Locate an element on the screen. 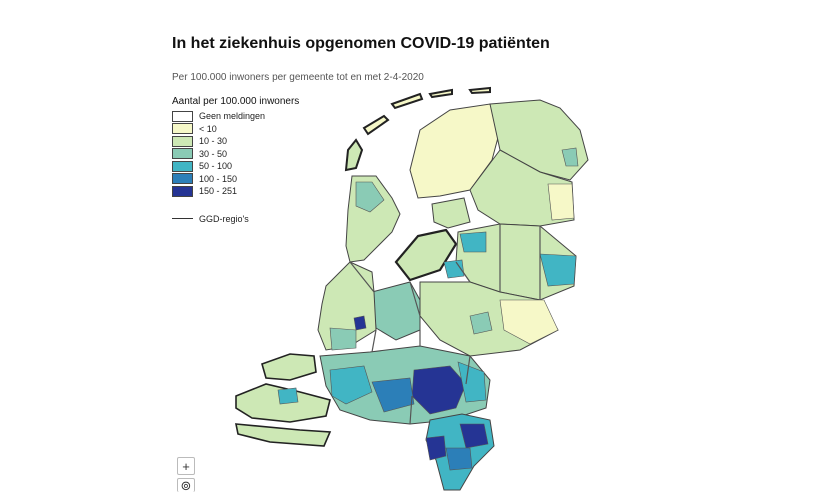 The height and width of the screenshot is (493, 840). legend-item-100-150: 100 - 150 is located at coordinates (235, 179).